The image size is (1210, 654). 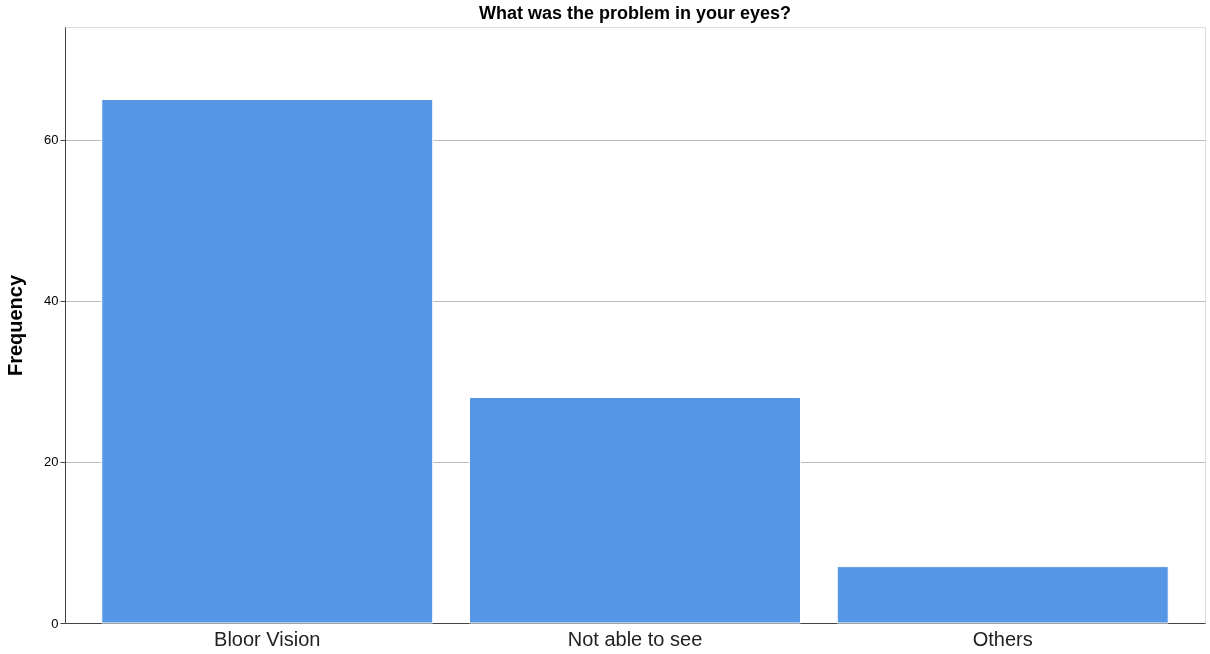 I want to click on y-tick-label: 60, so click(x=51, y=140).